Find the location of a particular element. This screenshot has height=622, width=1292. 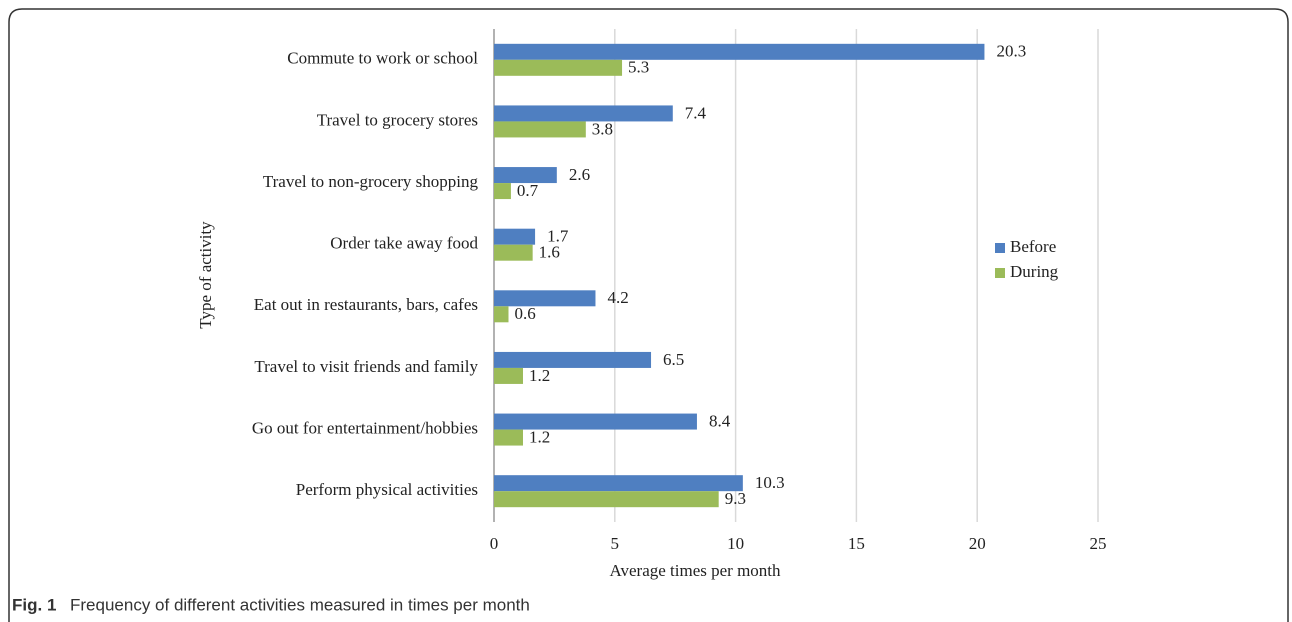

data-label: 7.4 is located at coordinates (696, 112).